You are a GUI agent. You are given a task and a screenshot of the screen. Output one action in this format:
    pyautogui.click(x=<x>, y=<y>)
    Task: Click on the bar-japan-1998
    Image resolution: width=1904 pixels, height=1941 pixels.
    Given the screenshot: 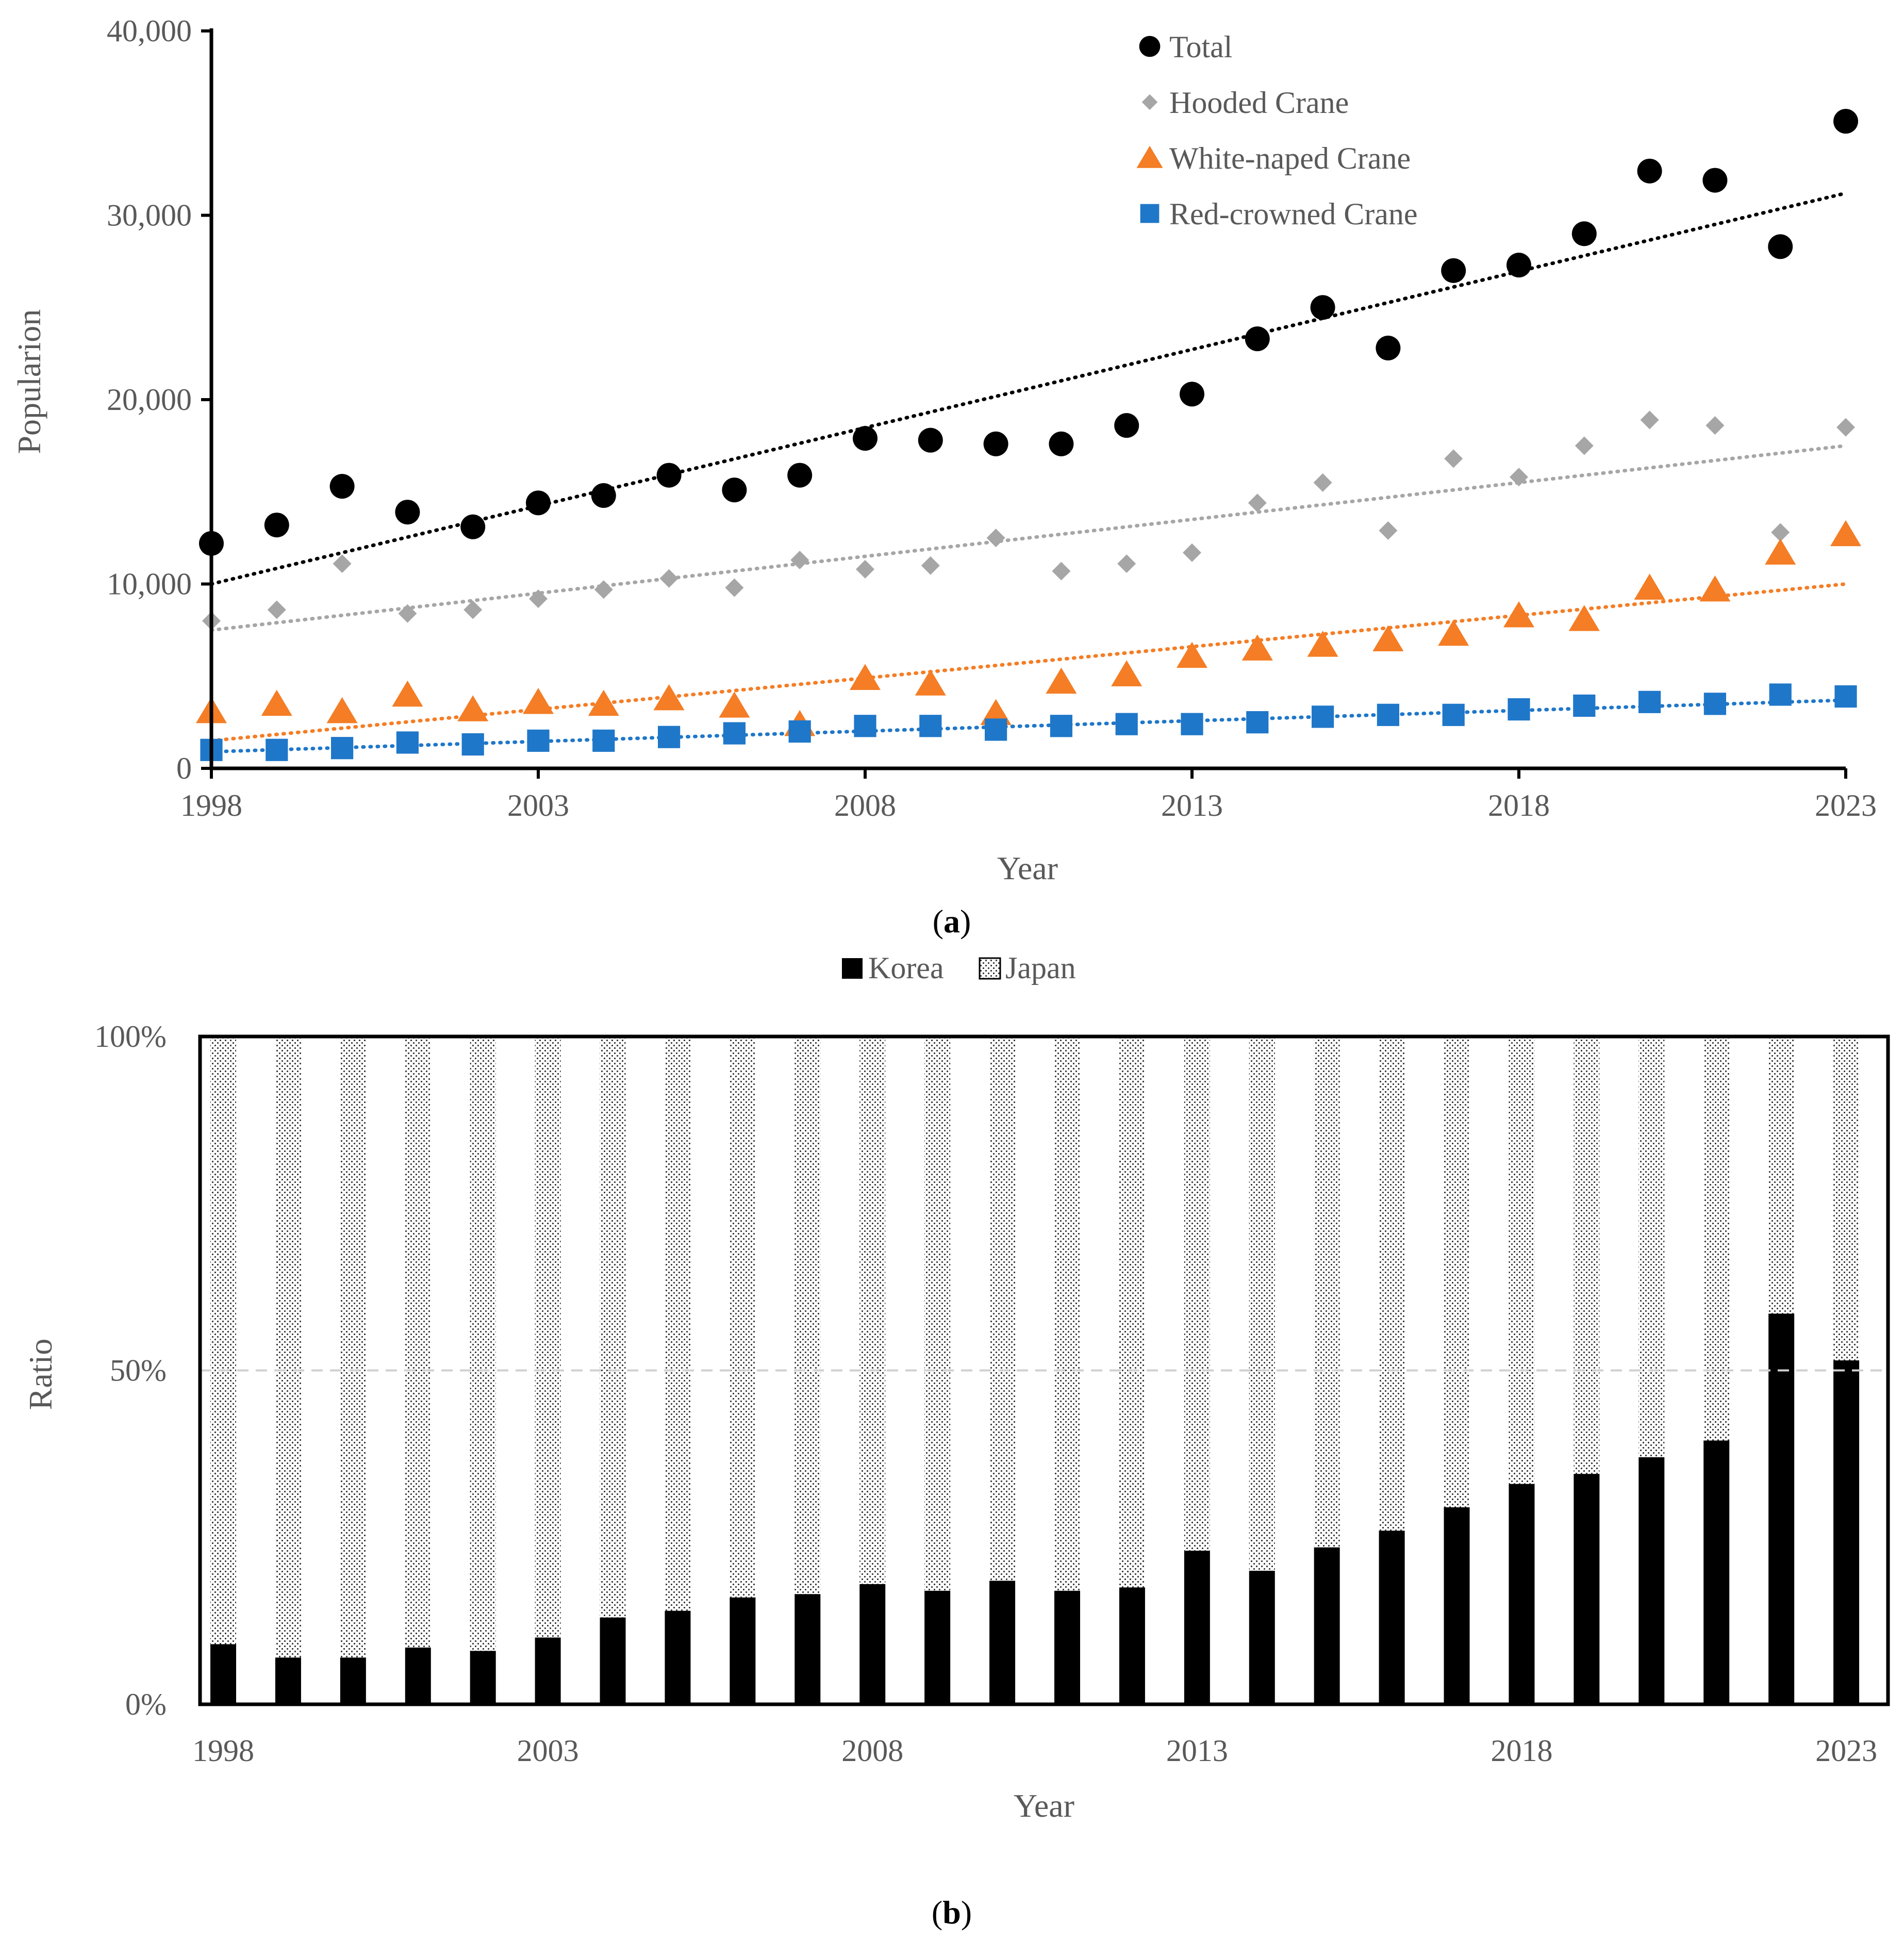 What is the action you would take?
    pyautogui.click(x=223, y=1340)
    